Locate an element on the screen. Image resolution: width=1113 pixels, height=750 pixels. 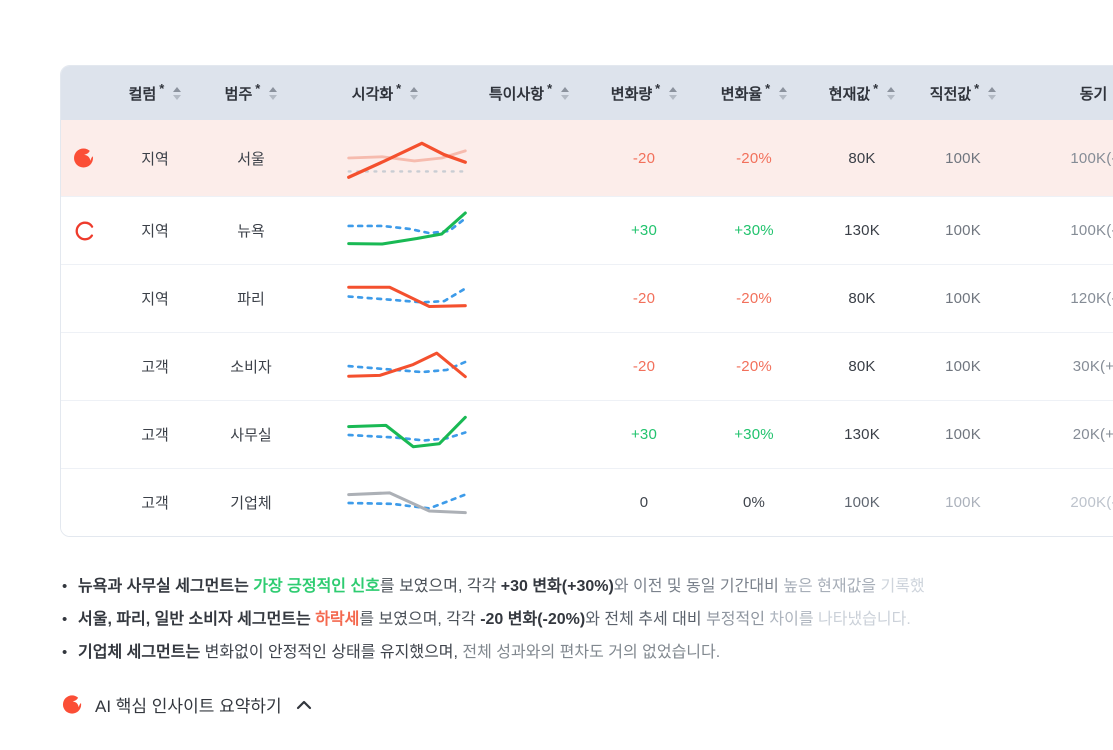
chevron-up-icon is located at coordinates (304, 705).